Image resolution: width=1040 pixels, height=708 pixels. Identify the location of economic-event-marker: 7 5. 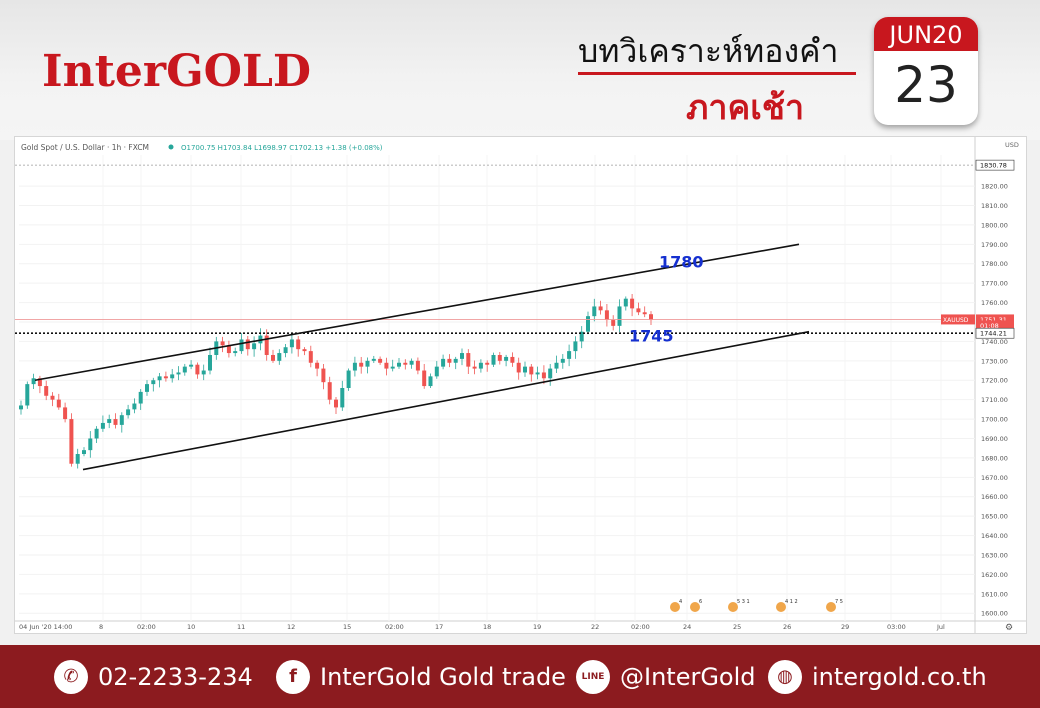
(834, 605).